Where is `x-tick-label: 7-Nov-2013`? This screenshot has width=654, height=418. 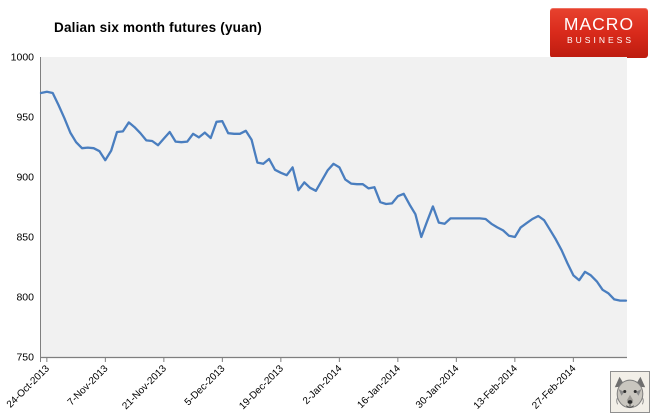 x-tick-label: 7-Nov-2013 is located at coordinates (88, 385).